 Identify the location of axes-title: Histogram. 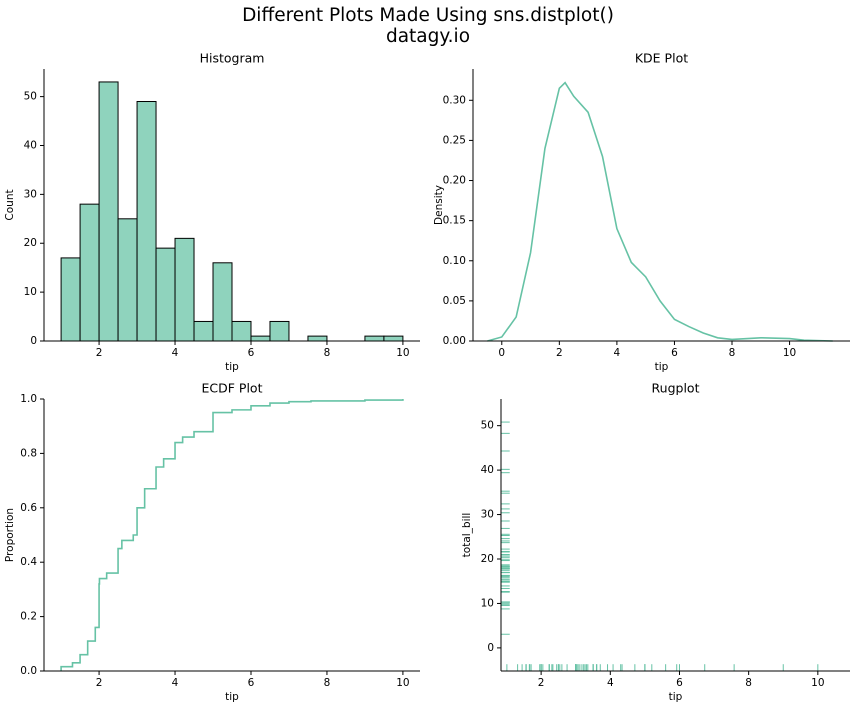
(232, 58).